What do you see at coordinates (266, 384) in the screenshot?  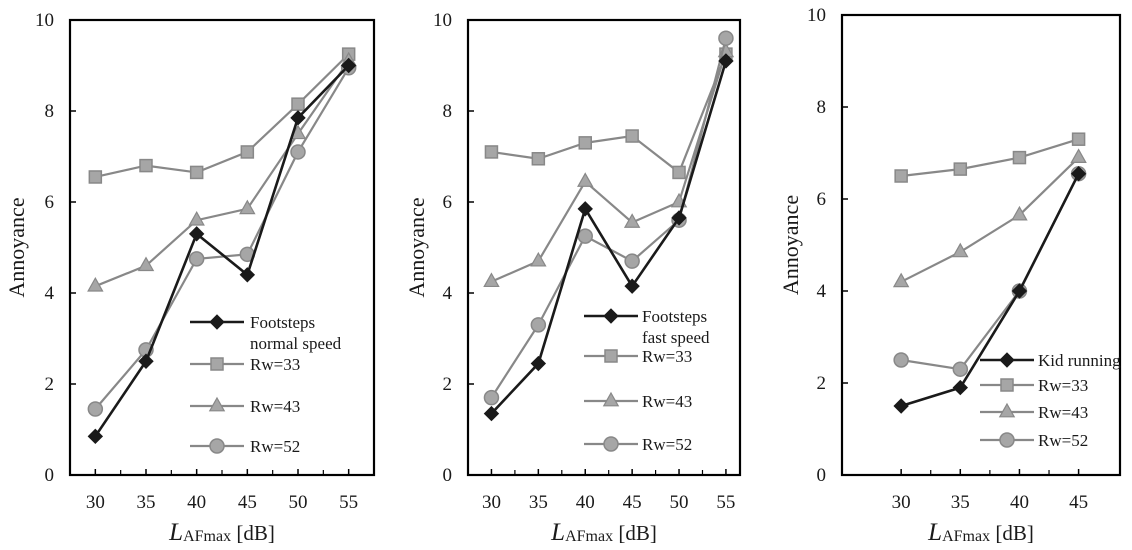 I see `legend: Footsteps normal speed Rw=33 Rw=43 Rw=52` at bounding box center [266, 384].